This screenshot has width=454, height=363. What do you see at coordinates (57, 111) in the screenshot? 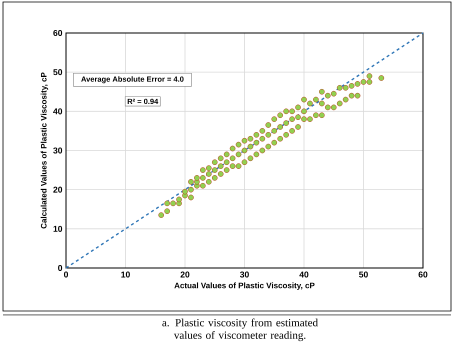
I see `y-tick-label: 40` at bounding box center [57, 111].